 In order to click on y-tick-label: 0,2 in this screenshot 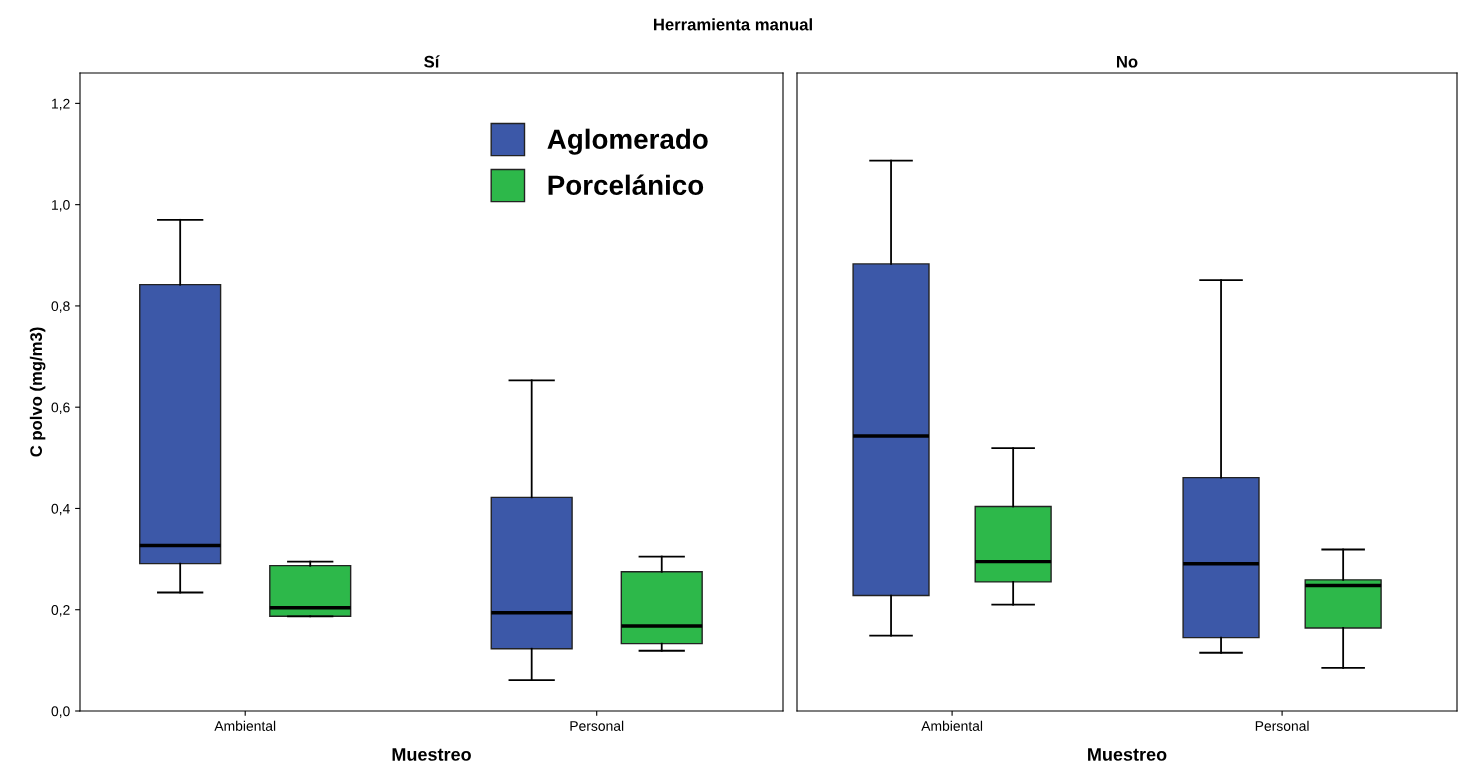, I will do `click(60, 611)`.